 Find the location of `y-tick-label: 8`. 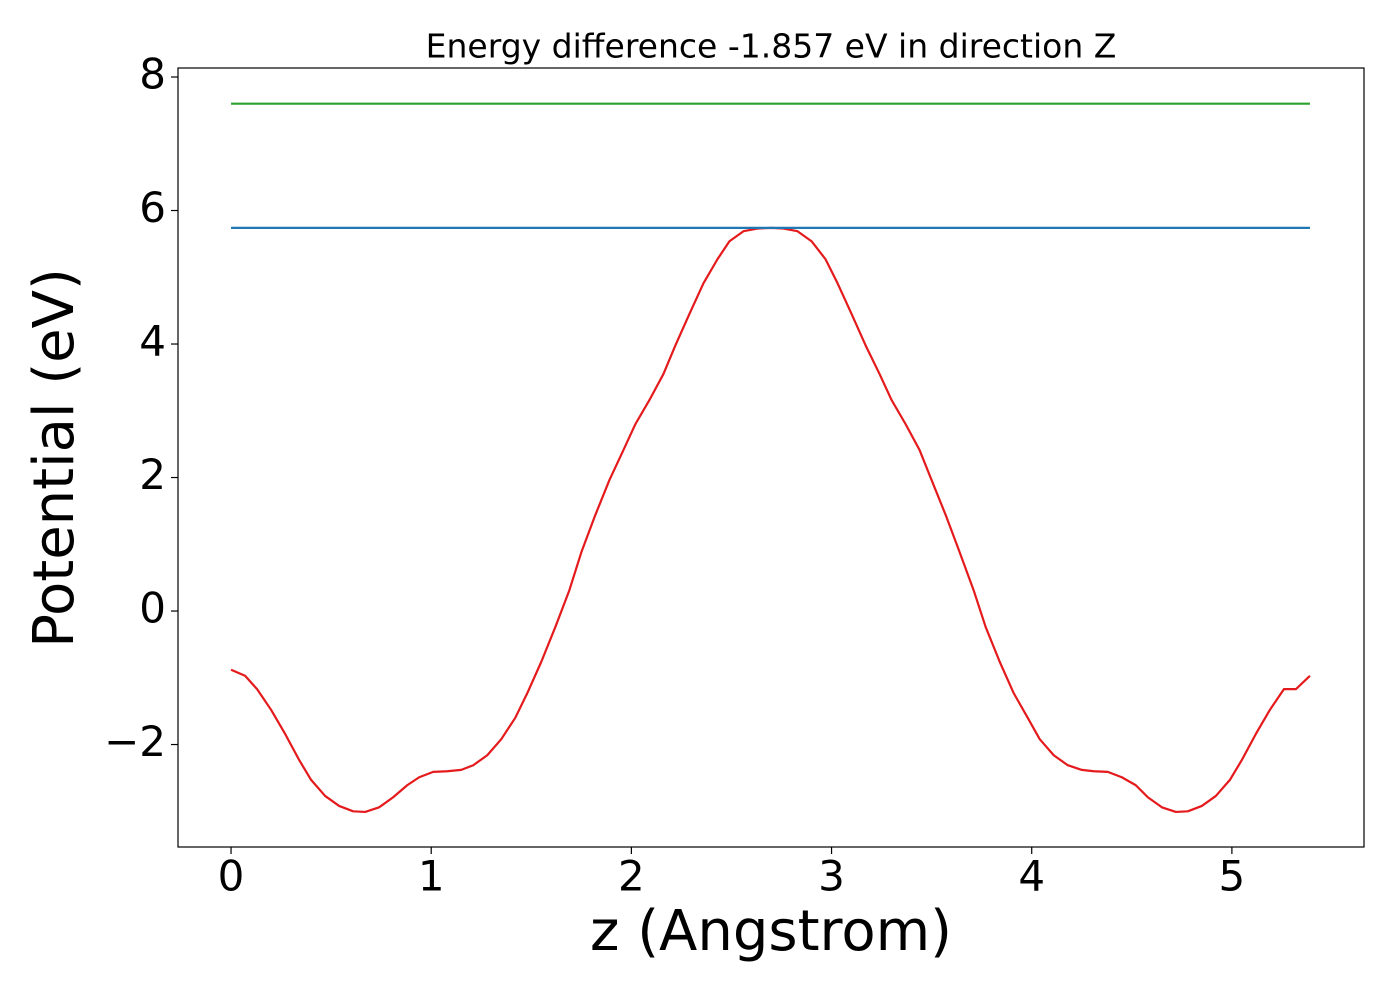

y-tick-label: 8 is located at coordinates (152, 74).